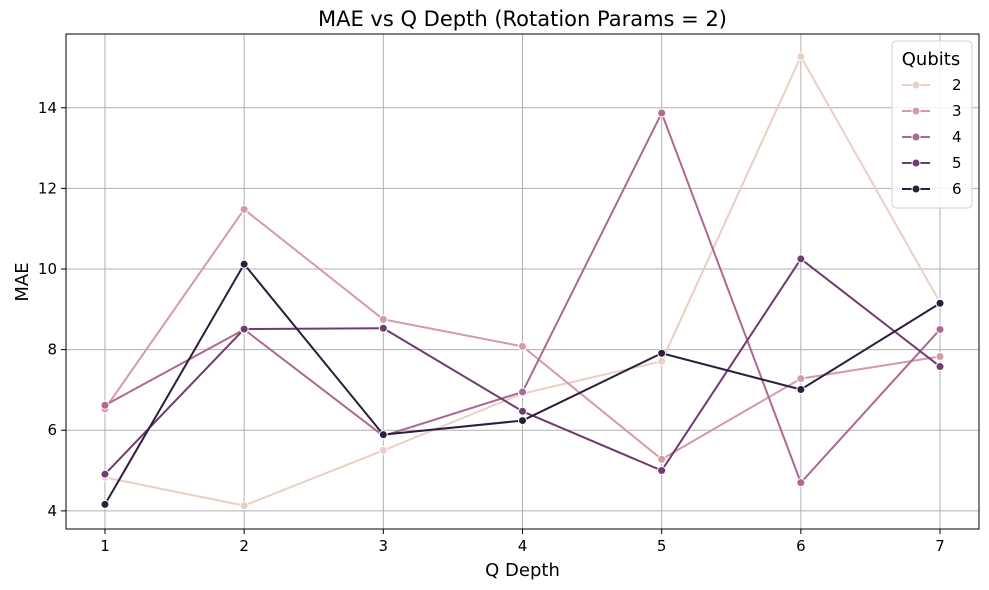  I want to click on legend-label-qubits-5: 5, so click(957, 163).